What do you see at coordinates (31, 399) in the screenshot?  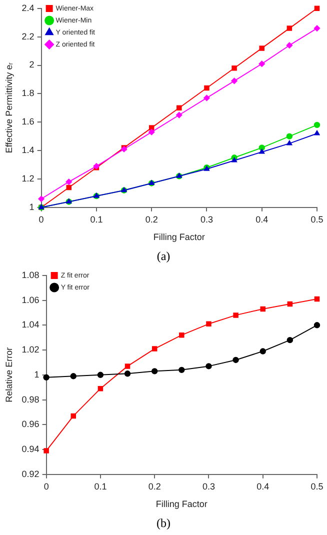 I see `y-tick-label: 0.98` at bounding box center [31, 399].